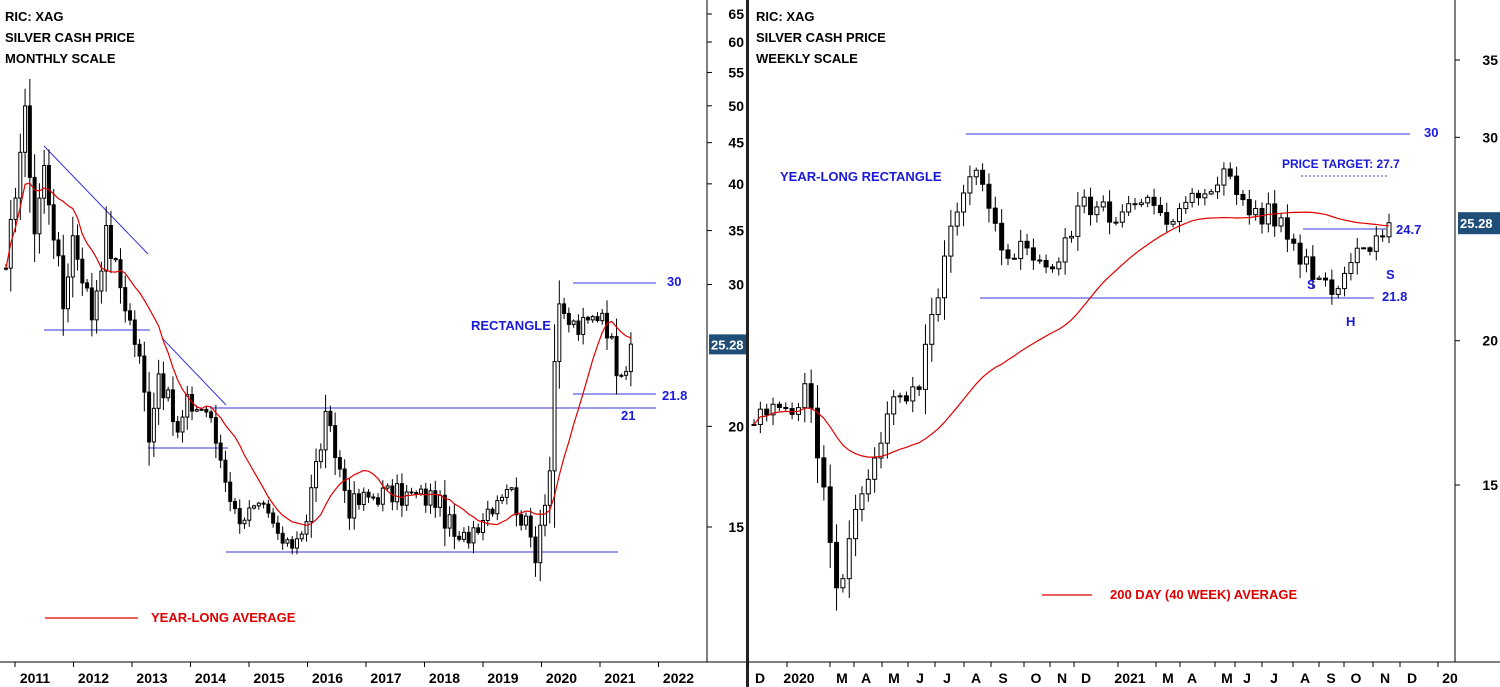 This screenshot has height=687, width=1500. Describe the element at coordinates (747, 343) in the screenshot. I see `panel-divider` at that location.